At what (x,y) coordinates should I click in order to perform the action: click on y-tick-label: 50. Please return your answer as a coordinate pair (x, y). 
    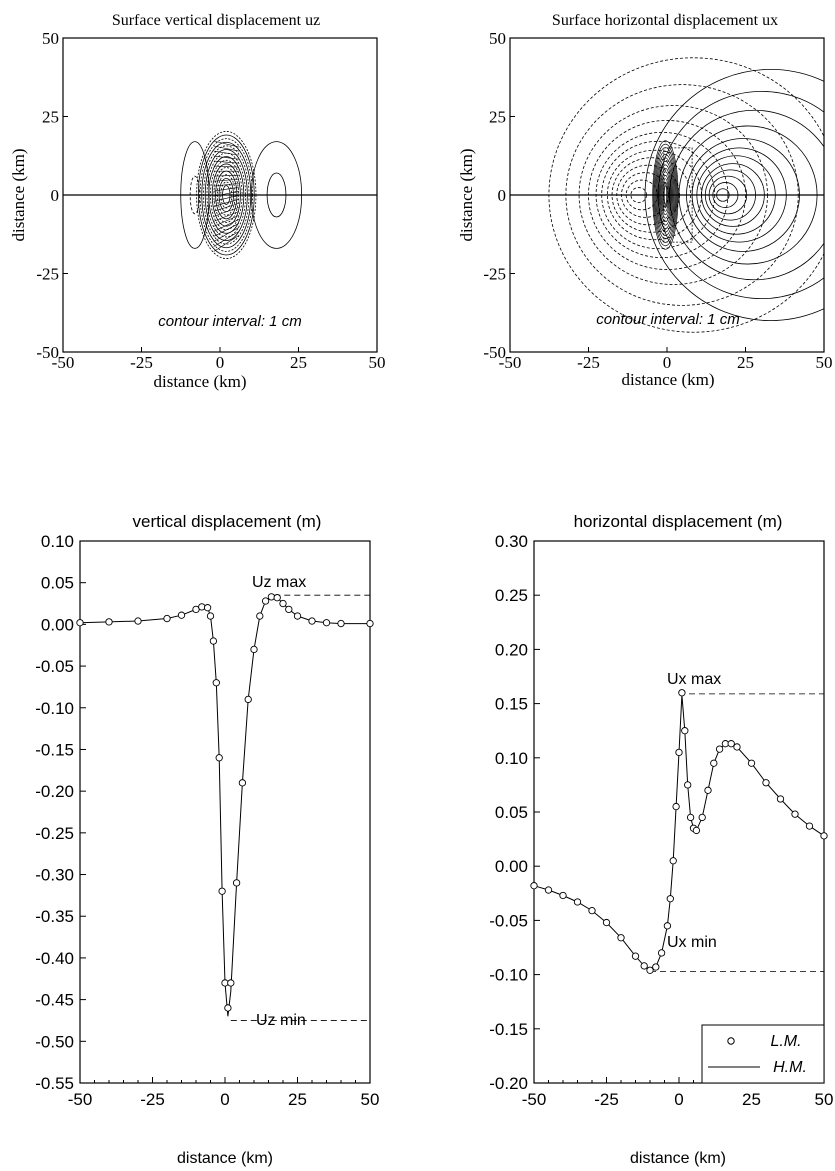
    Looking at the image, I should click on (497, 38).